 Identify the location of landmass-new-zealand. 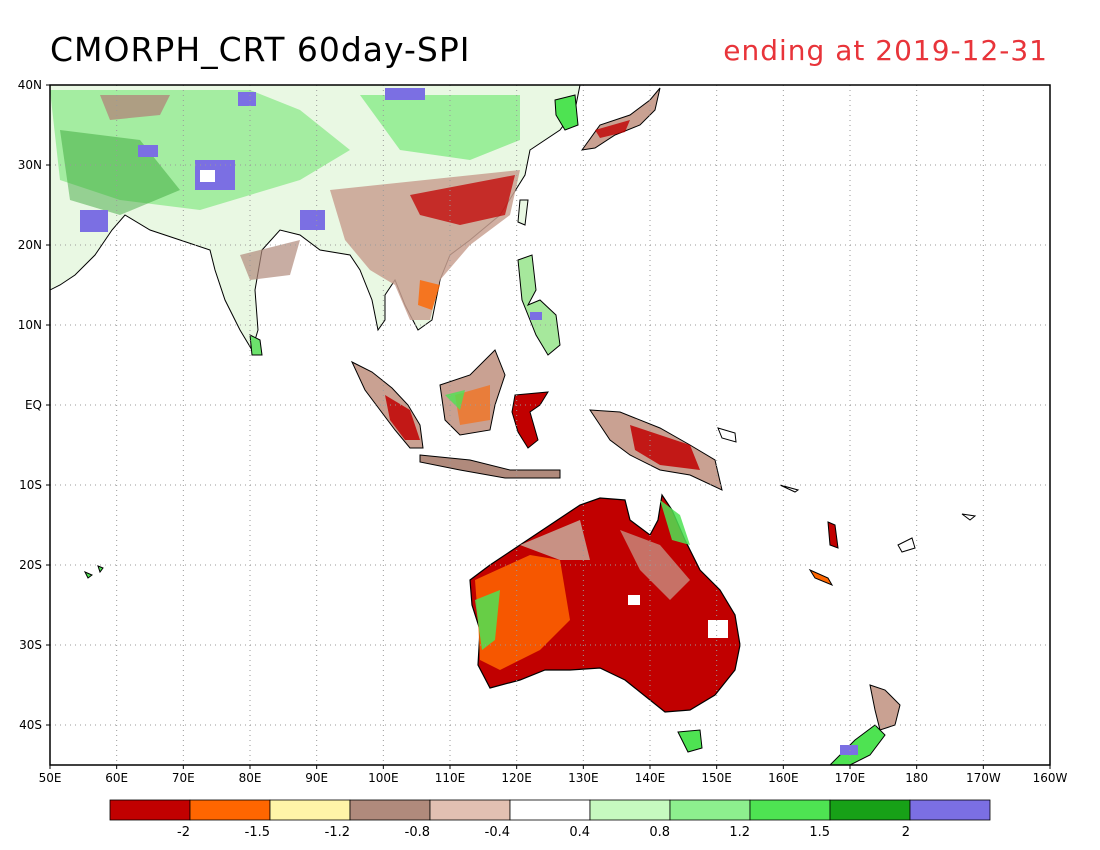
(885, 707).